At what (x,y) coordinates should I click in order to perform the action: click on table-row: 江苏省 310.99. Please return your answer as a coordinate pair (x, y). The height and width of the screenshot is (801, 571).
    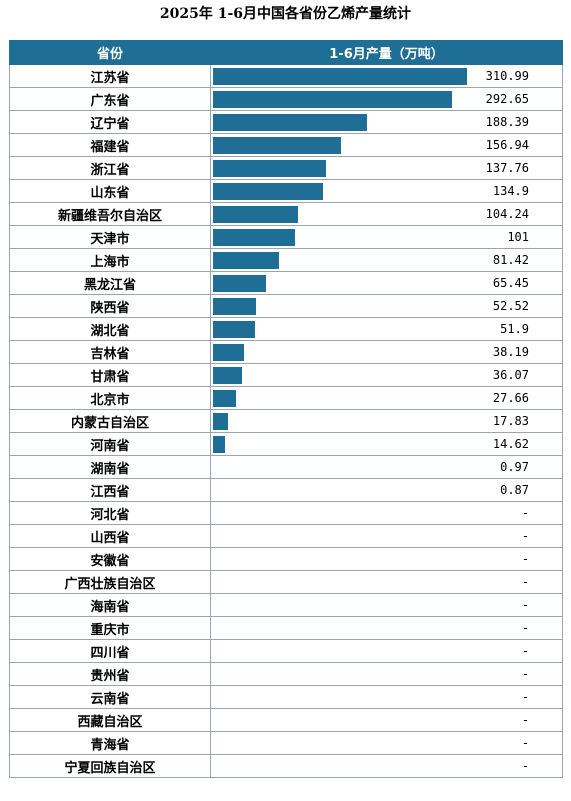
    Looking at the image, I should click on (286, 76).